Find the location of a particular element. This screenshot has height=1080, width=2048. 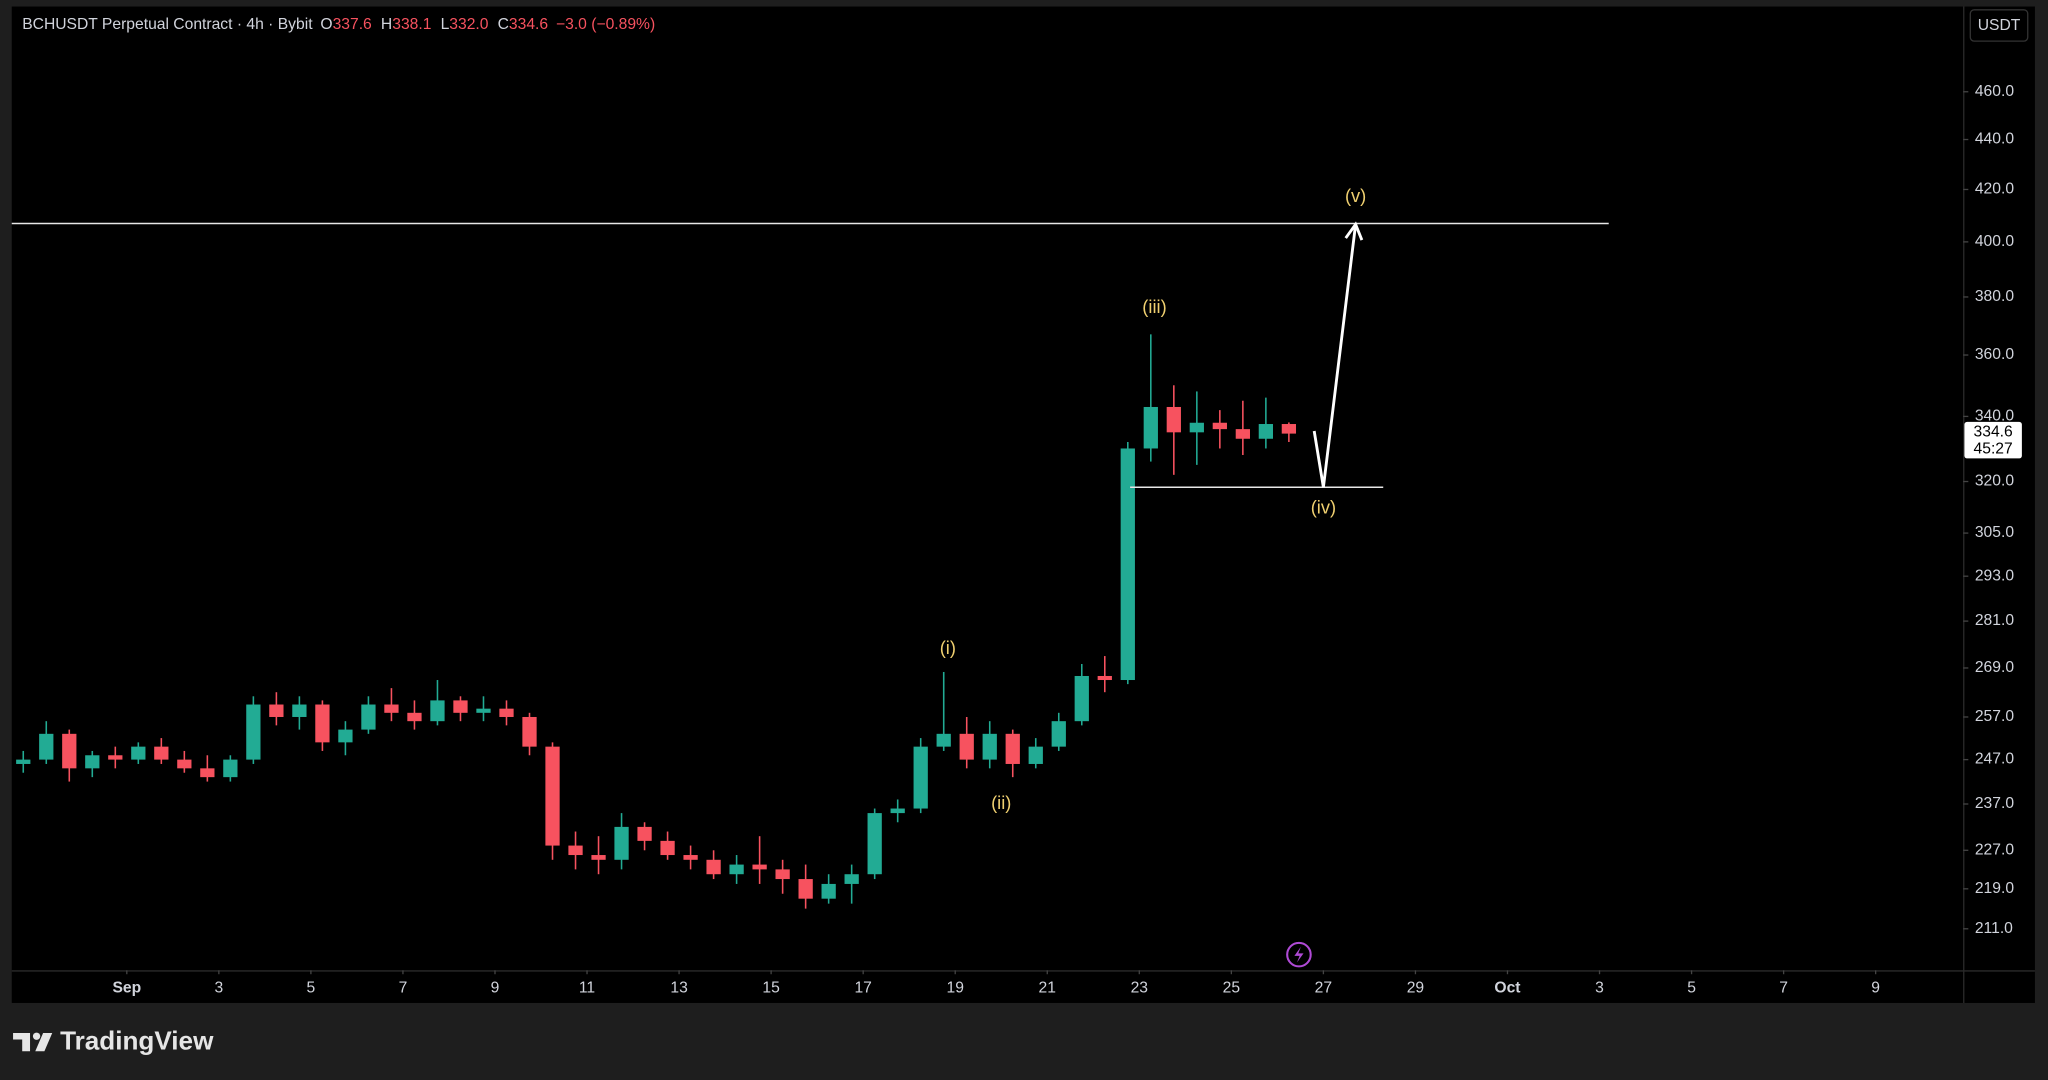

y-tick-label: 269.0 is located at coordinates (1994, 667).